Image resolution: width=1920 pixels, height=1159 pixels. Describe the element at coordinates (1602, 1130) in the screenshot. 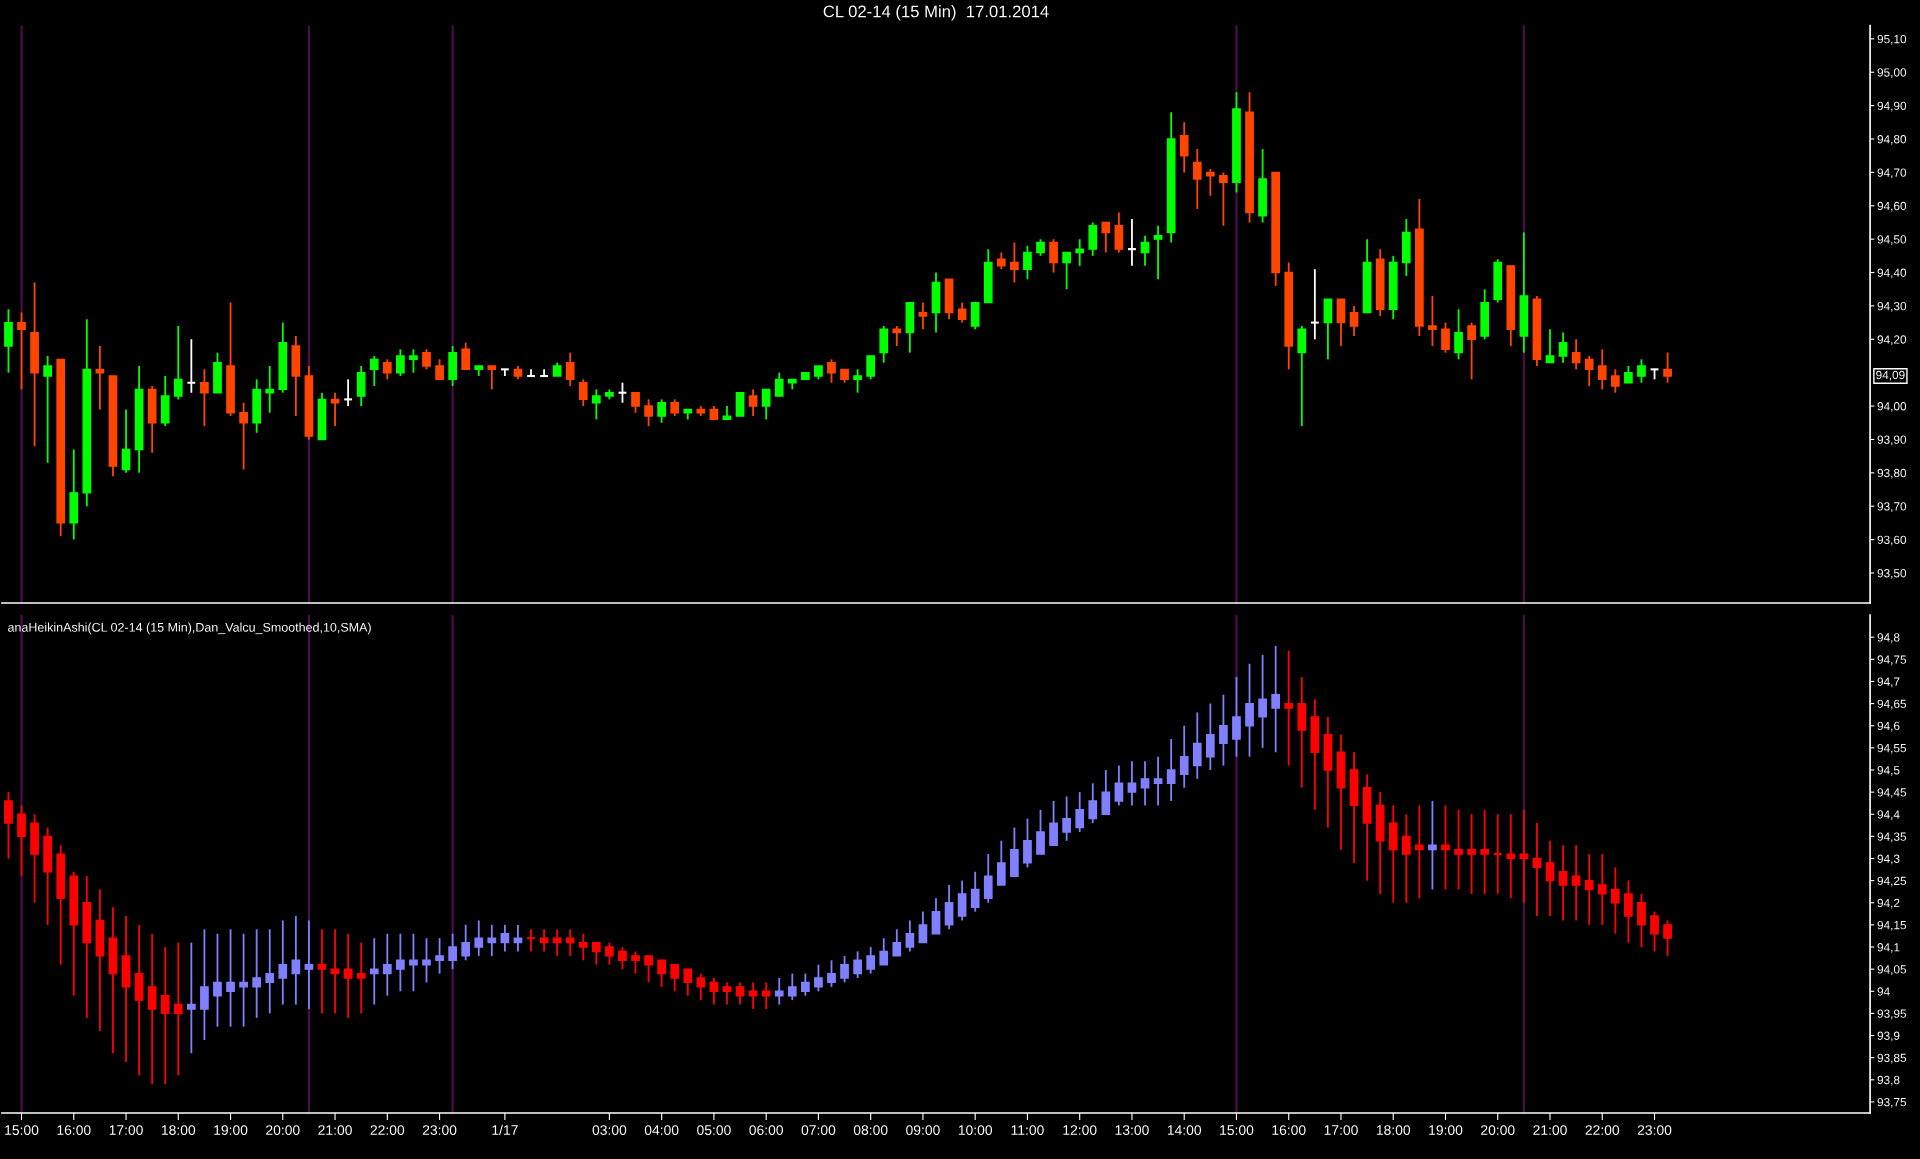

I see `x-tick-label: 22:00` at that location.